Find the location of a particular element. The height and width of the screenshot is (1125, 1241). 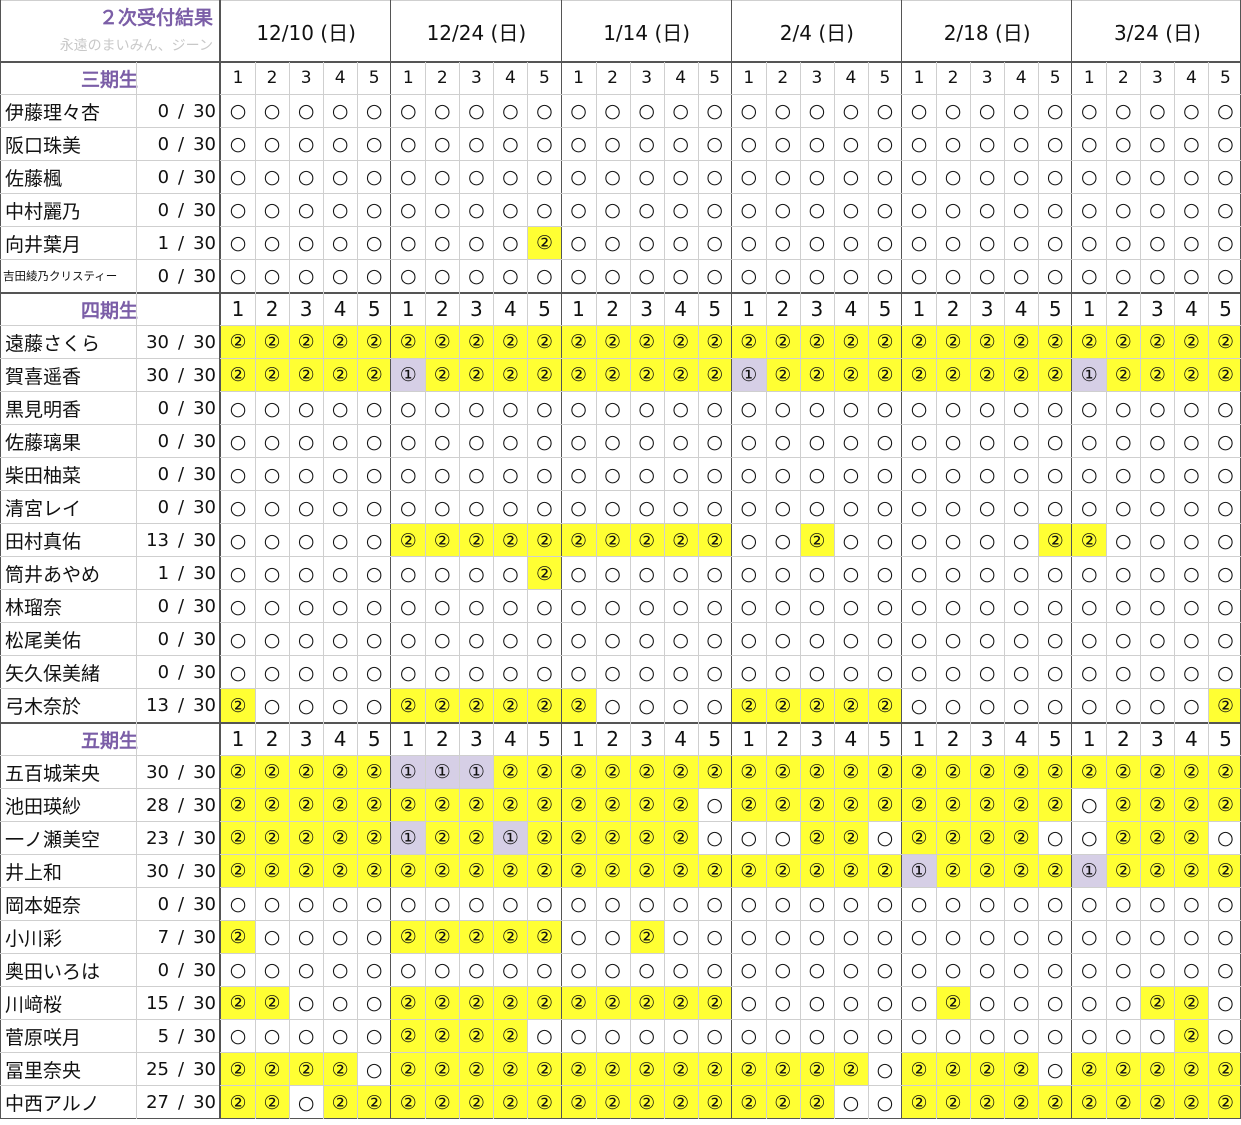

member-name: 小川彩 is located at coordinates (34, 938).